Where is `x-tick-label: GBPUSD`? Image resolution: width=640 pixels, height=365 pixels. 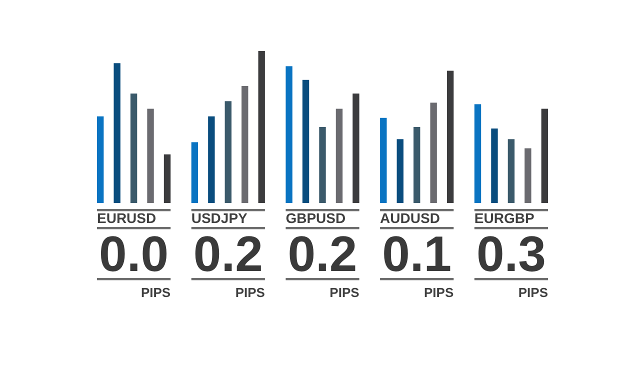 x-tick-label: GBPUSD is located at coordinates (316, 218).